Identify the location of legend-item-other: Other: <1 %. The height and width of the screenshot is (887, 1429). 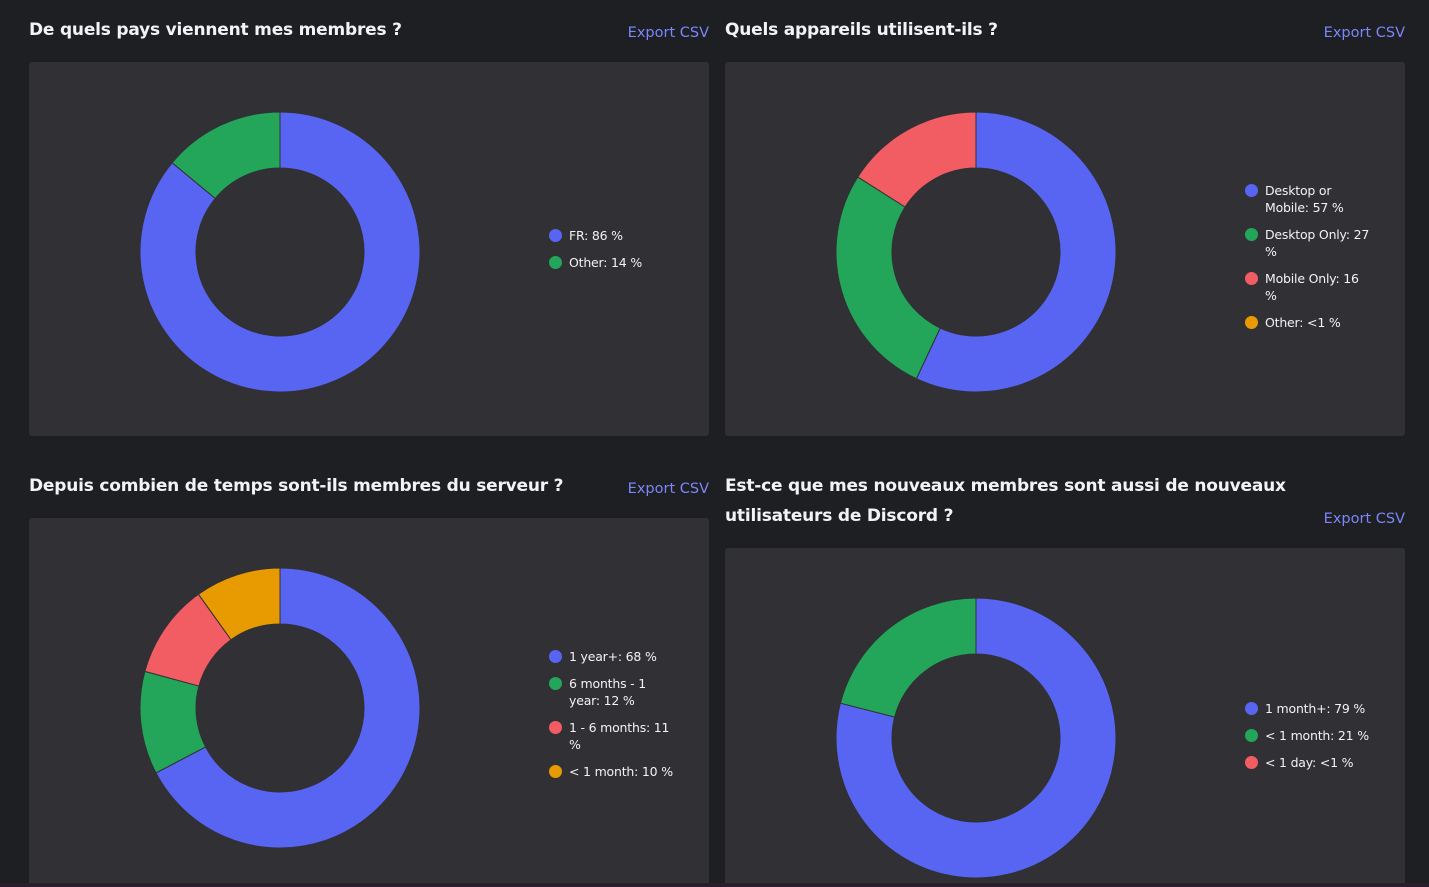
(1307, 322).